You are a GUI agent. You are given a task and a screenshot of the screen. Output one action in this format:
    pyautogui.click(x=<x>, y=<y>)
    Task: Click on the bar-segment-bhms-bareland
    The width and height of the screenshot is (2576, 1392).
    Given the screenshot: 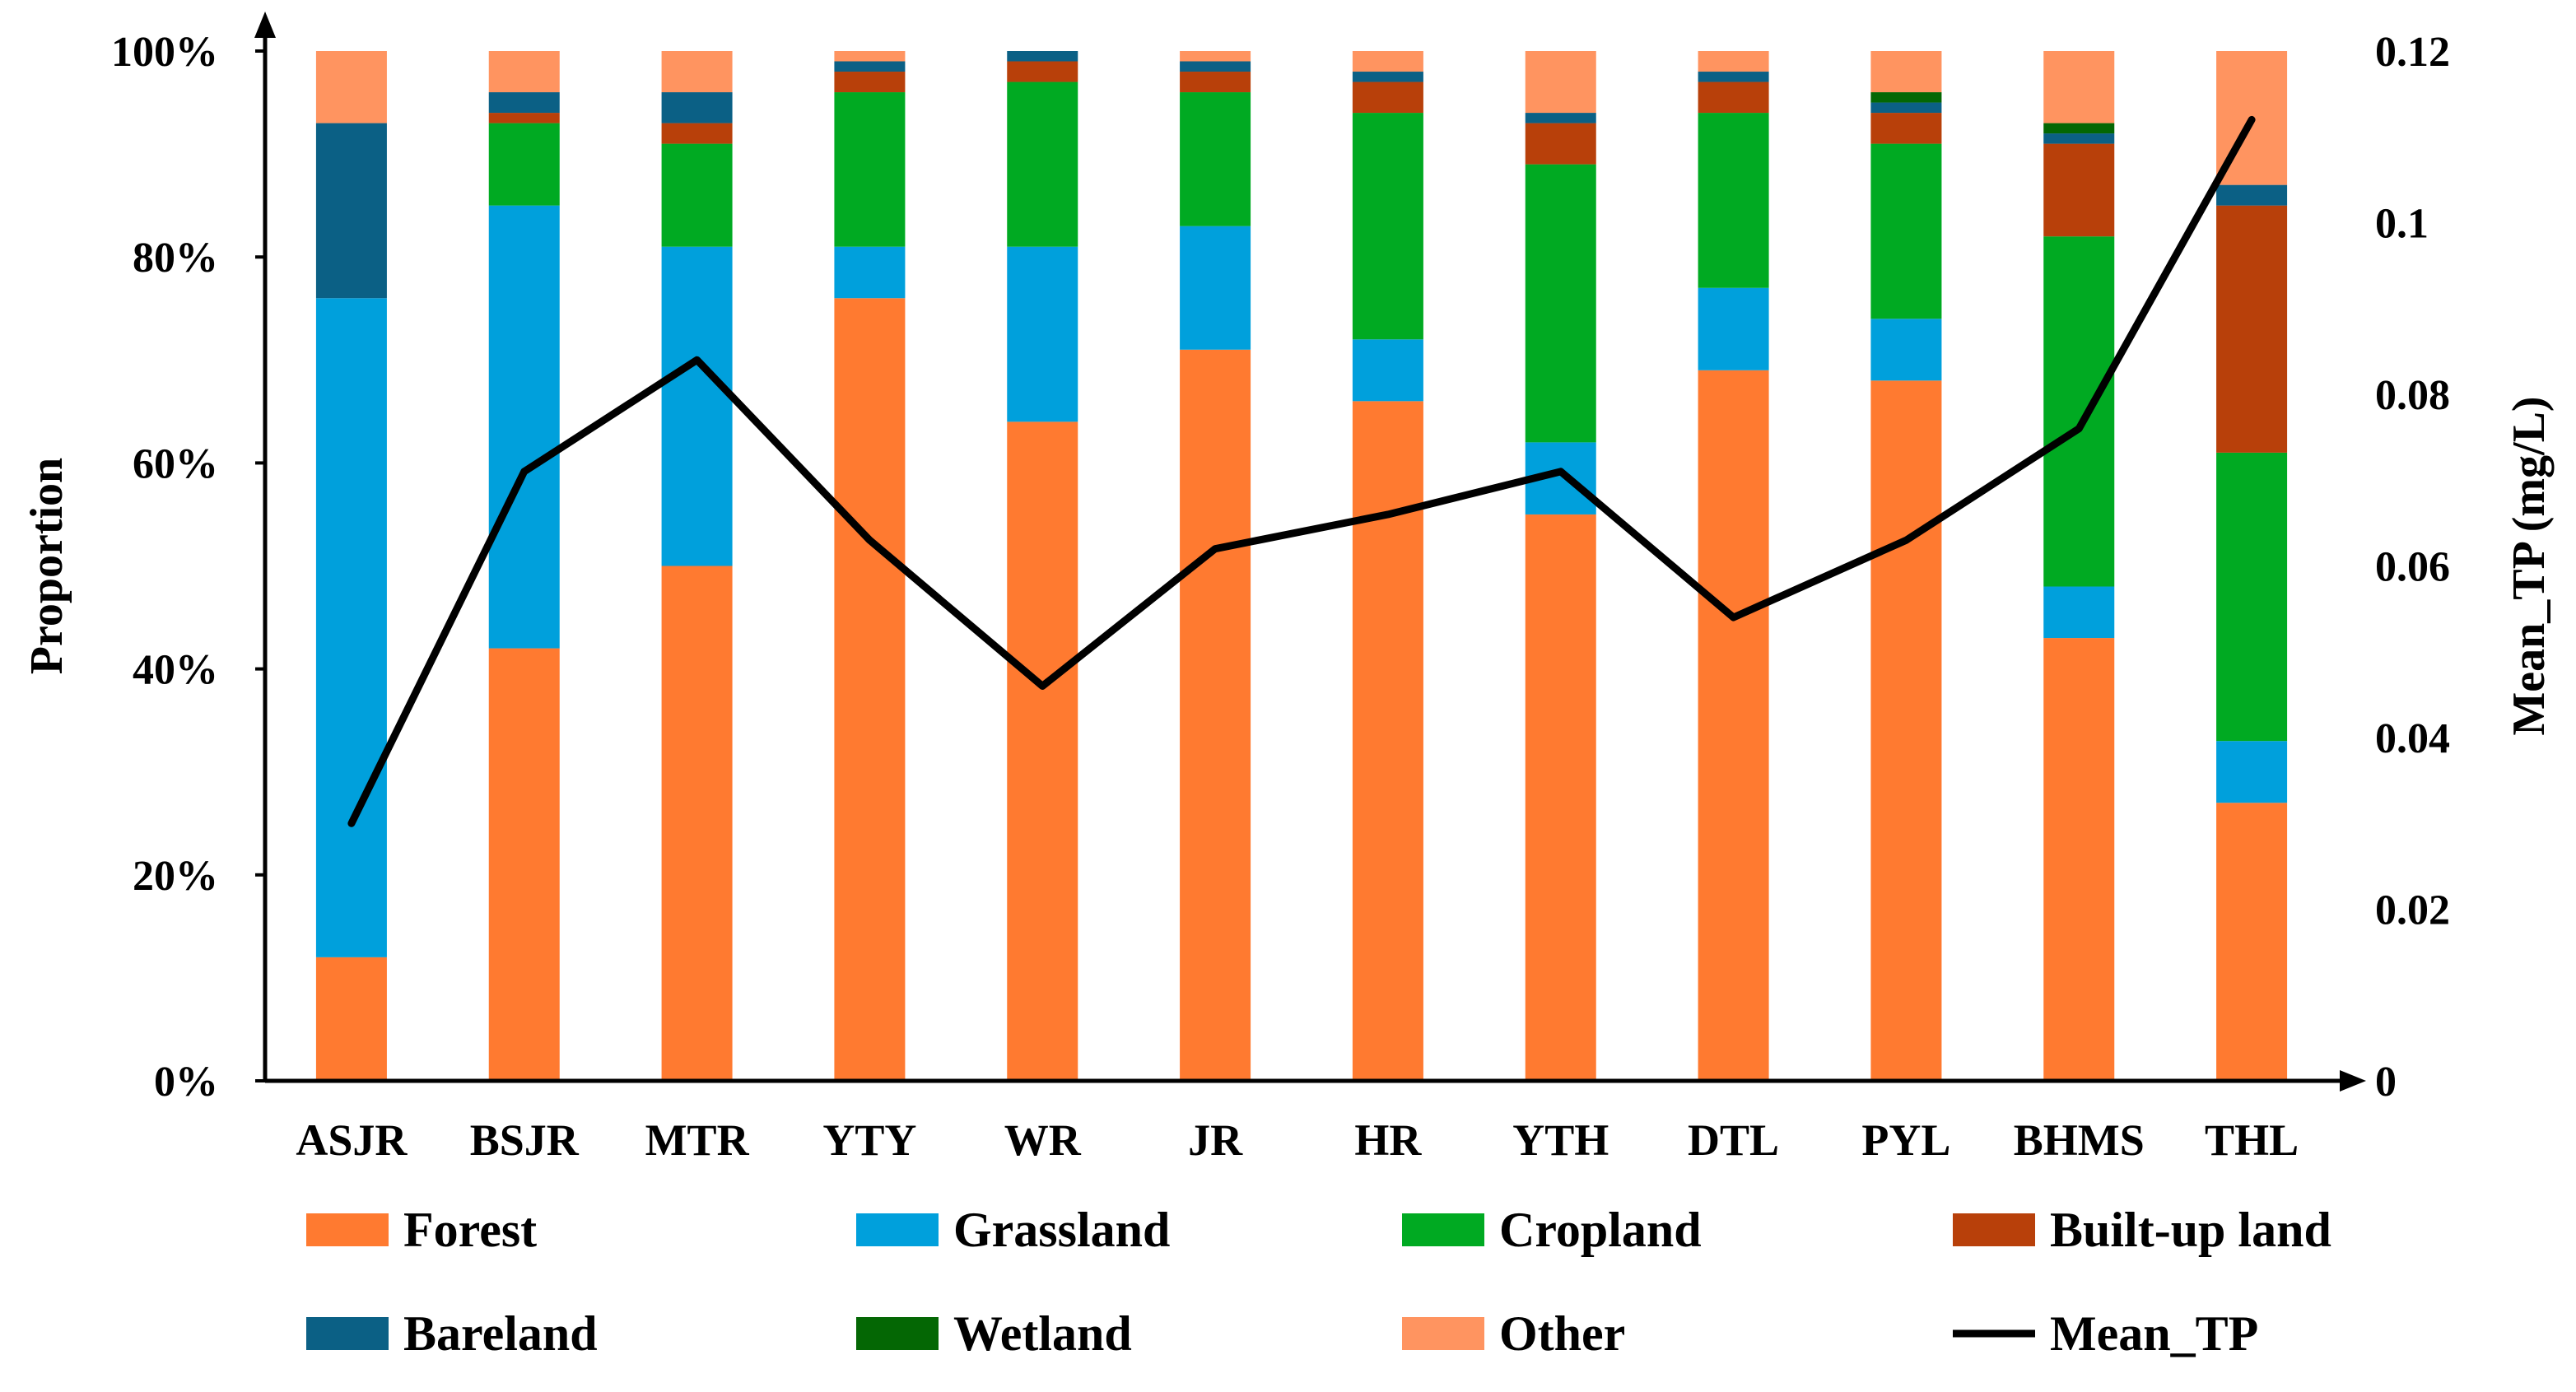 What is the action you would take?
    pyautogui.click(x=2079, y=138)
    